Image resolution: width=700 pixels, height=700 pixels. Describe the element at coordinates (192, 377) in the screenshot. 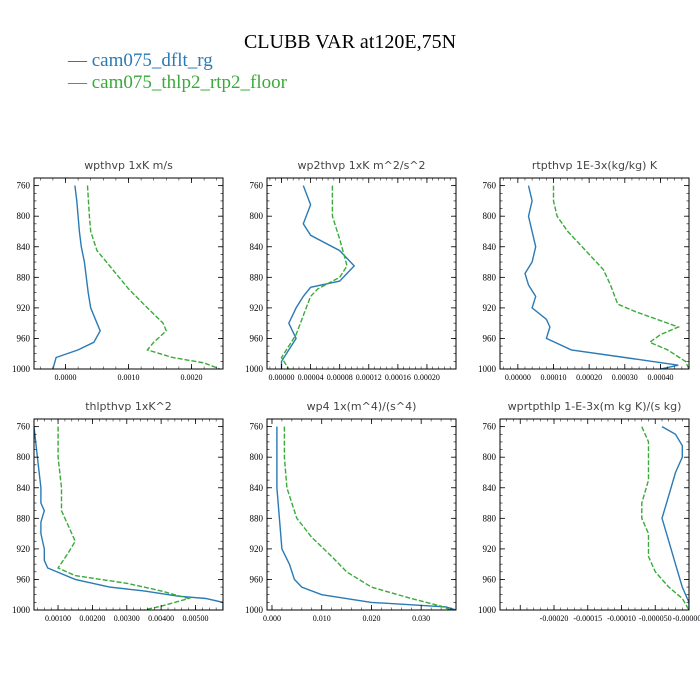

I see `x-tick-label: 0.0020` at that location.